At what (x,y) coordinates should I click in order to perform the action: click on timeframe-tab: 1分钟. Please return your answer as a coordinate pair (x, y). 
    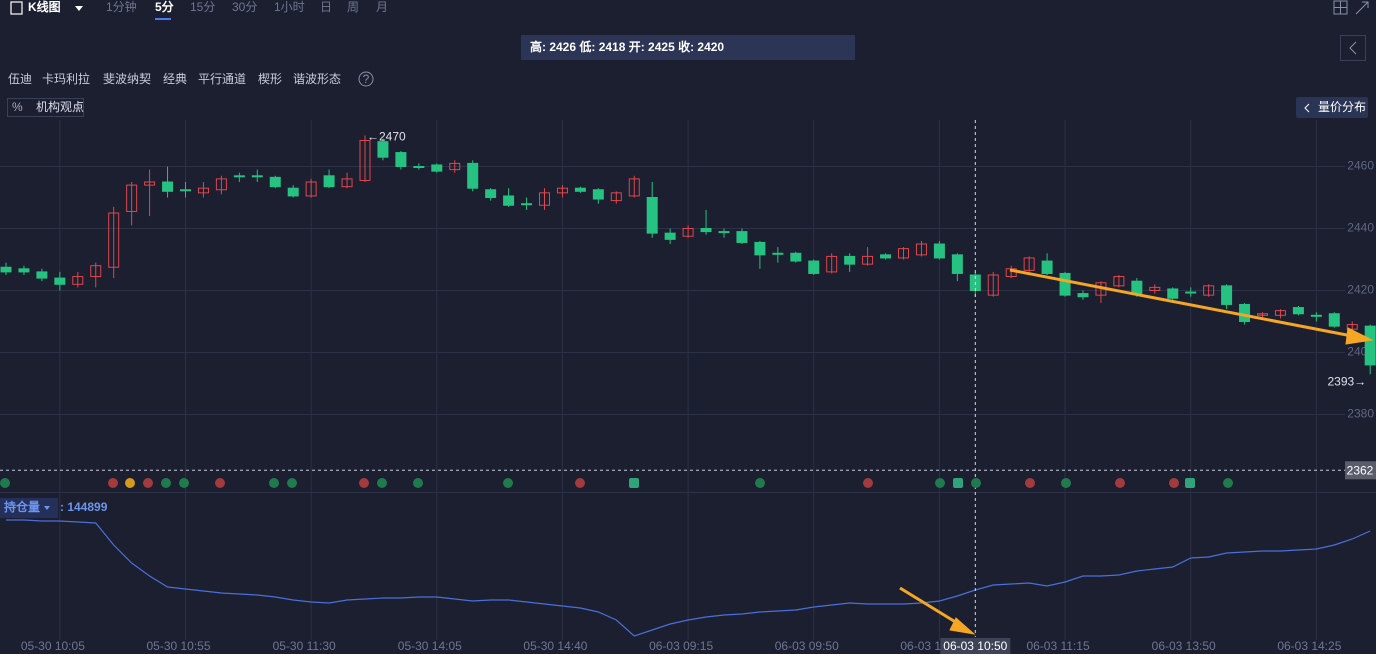
    Looking at the image, I should click on (121, 7).